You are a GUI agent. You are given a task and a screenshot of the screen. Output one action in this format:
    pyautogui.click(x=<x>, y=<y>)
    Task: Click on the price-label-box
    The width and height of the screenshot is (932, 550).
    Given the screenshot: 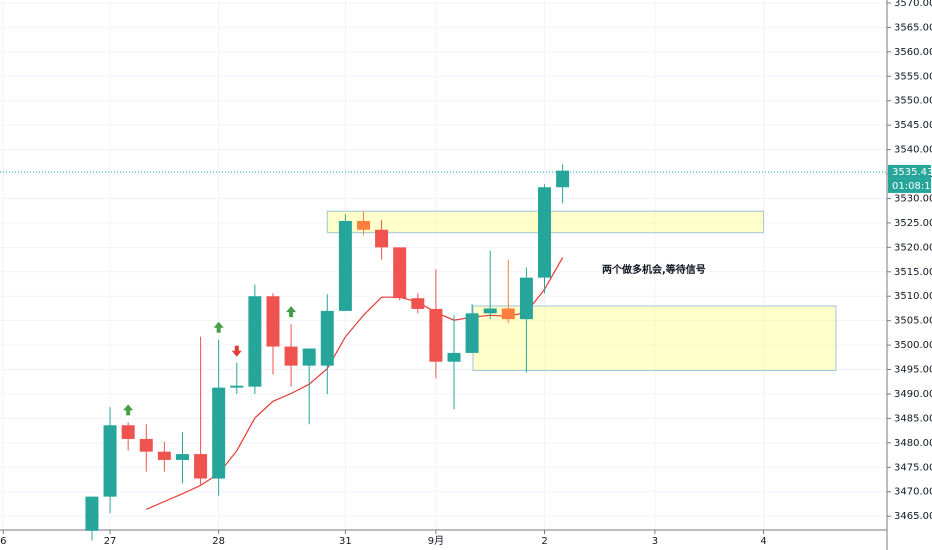 What is the action you would take?
    pyautogui.click(x=909, y=171)
    